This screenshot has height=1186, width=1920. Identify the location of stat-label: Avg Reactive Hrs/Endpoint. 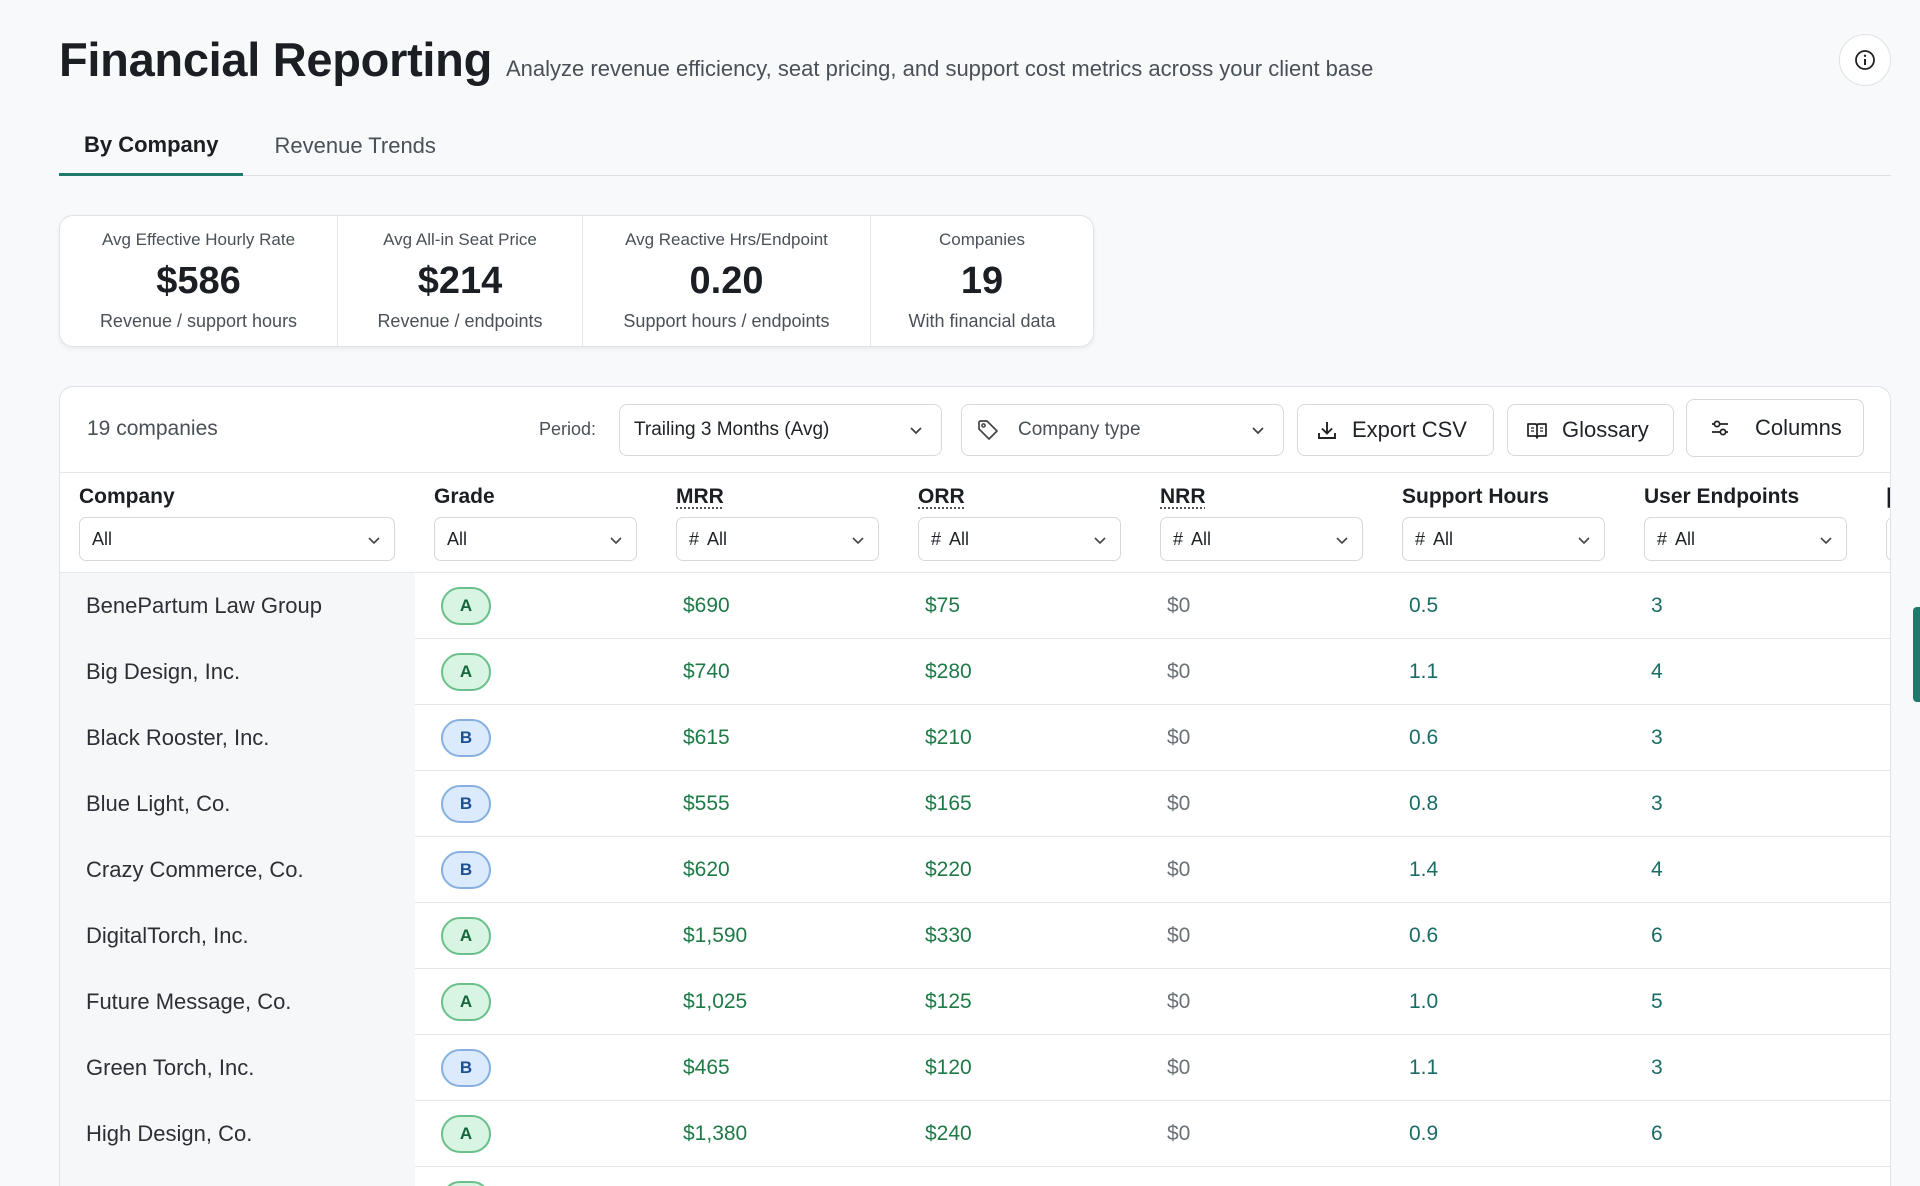
(726, 239).